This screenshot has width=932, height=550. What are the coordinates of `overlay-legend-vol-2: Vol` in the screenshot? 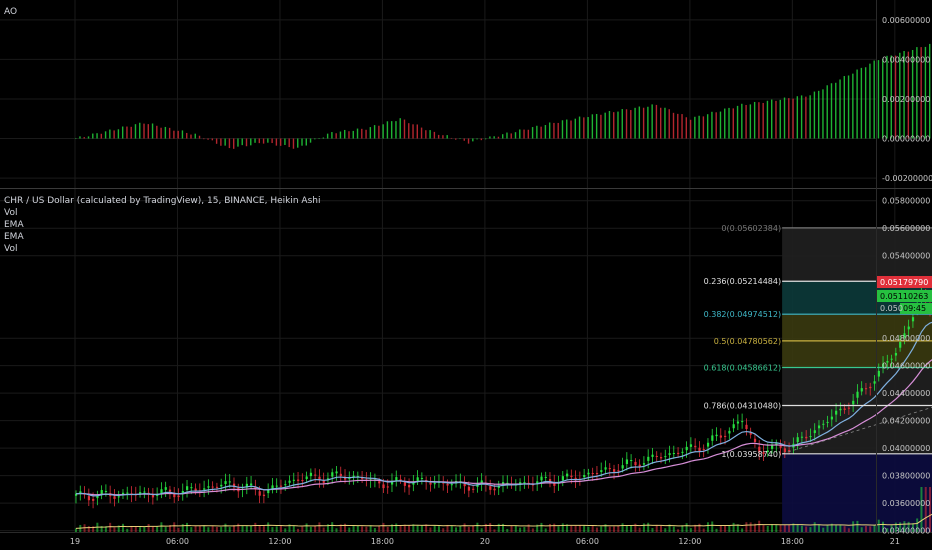 It's located at (10, 249).